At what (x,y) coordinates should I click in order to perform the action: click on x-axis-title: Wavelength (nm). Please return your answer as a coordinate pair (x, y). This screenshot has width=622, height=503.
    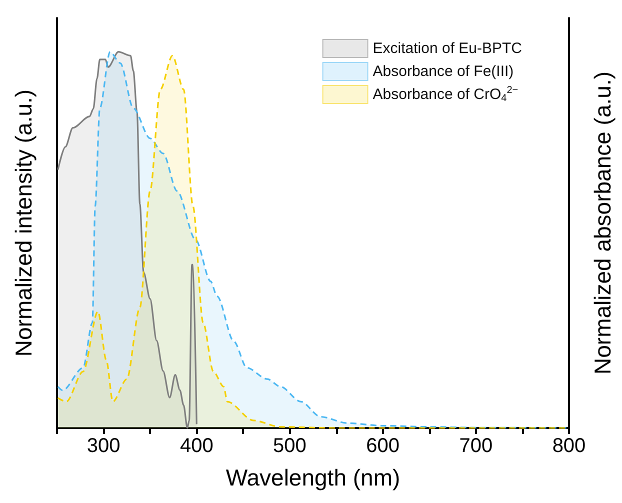
    Looking at the image, I should click on (313, 477).